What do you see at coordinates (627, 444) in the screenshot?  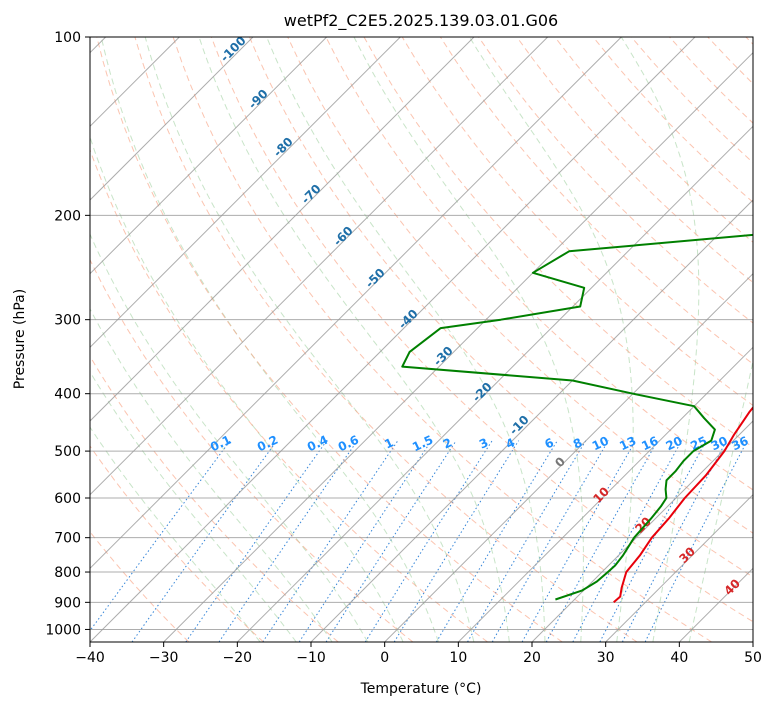 I see `mixing-ratio-label: 13` at bounding box center [627, 444].